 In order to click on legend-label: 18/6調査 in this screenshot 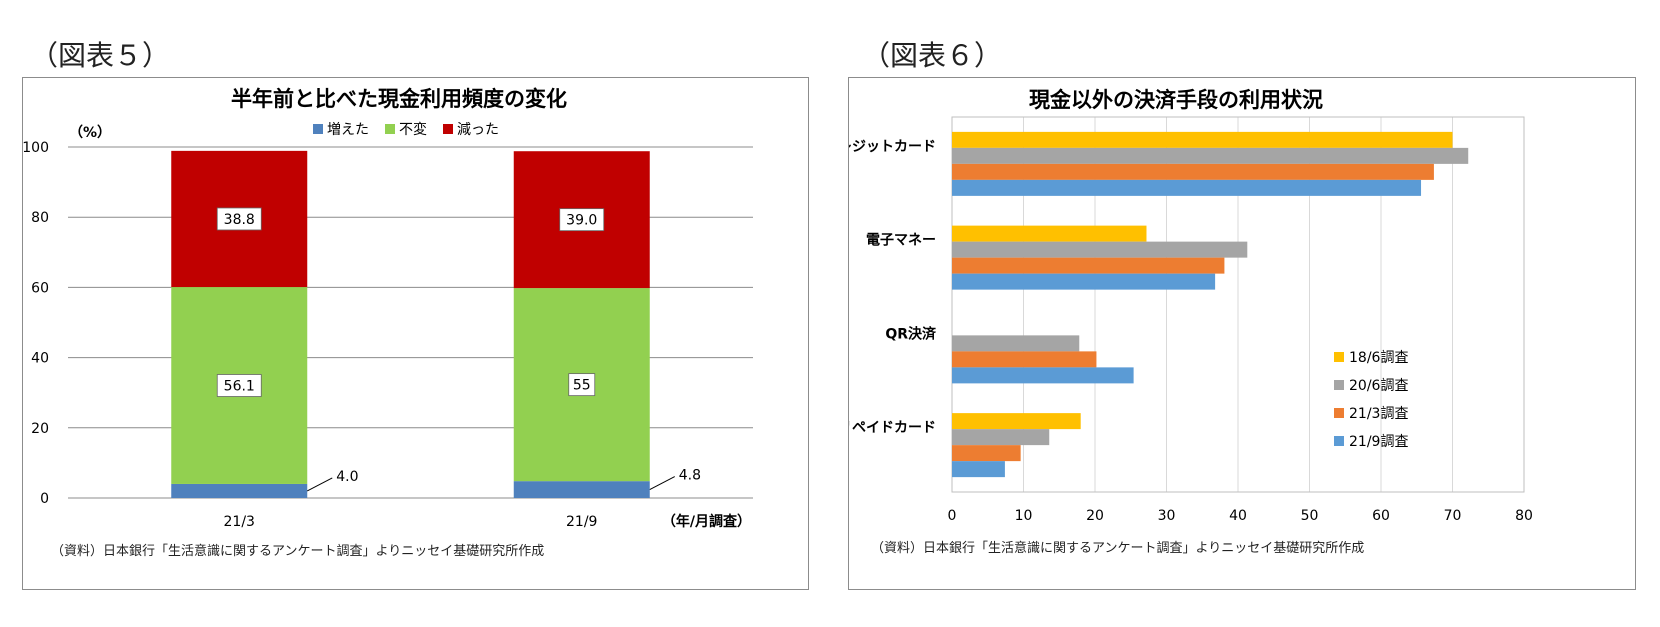, I will do `click(1378, 358)`.